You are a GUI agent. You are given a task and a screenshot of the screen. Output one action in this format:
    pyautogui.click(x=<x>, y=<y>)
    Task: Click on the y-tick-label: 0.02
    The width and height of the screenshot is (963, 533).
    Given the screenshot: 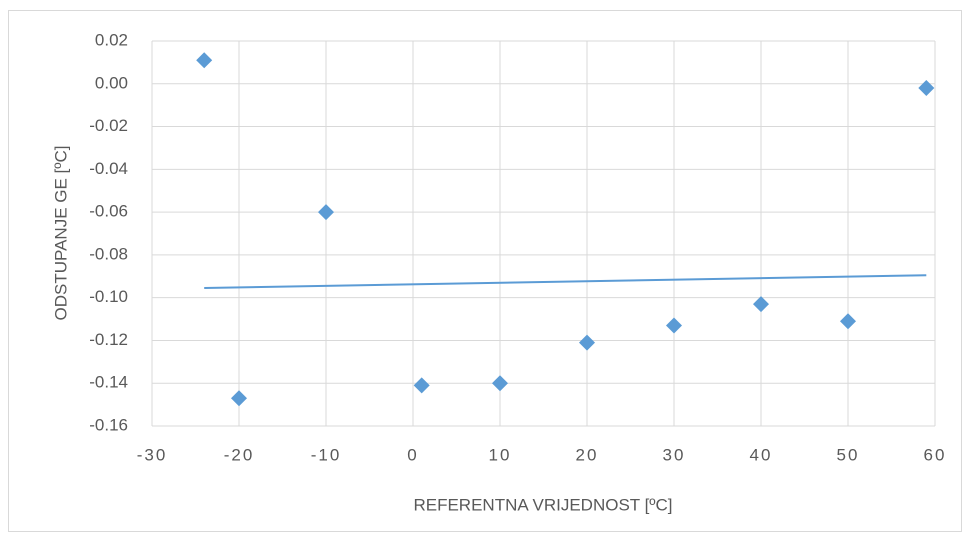 What is the action you would take?
    pyautogui.click(x=111, y=39)
    